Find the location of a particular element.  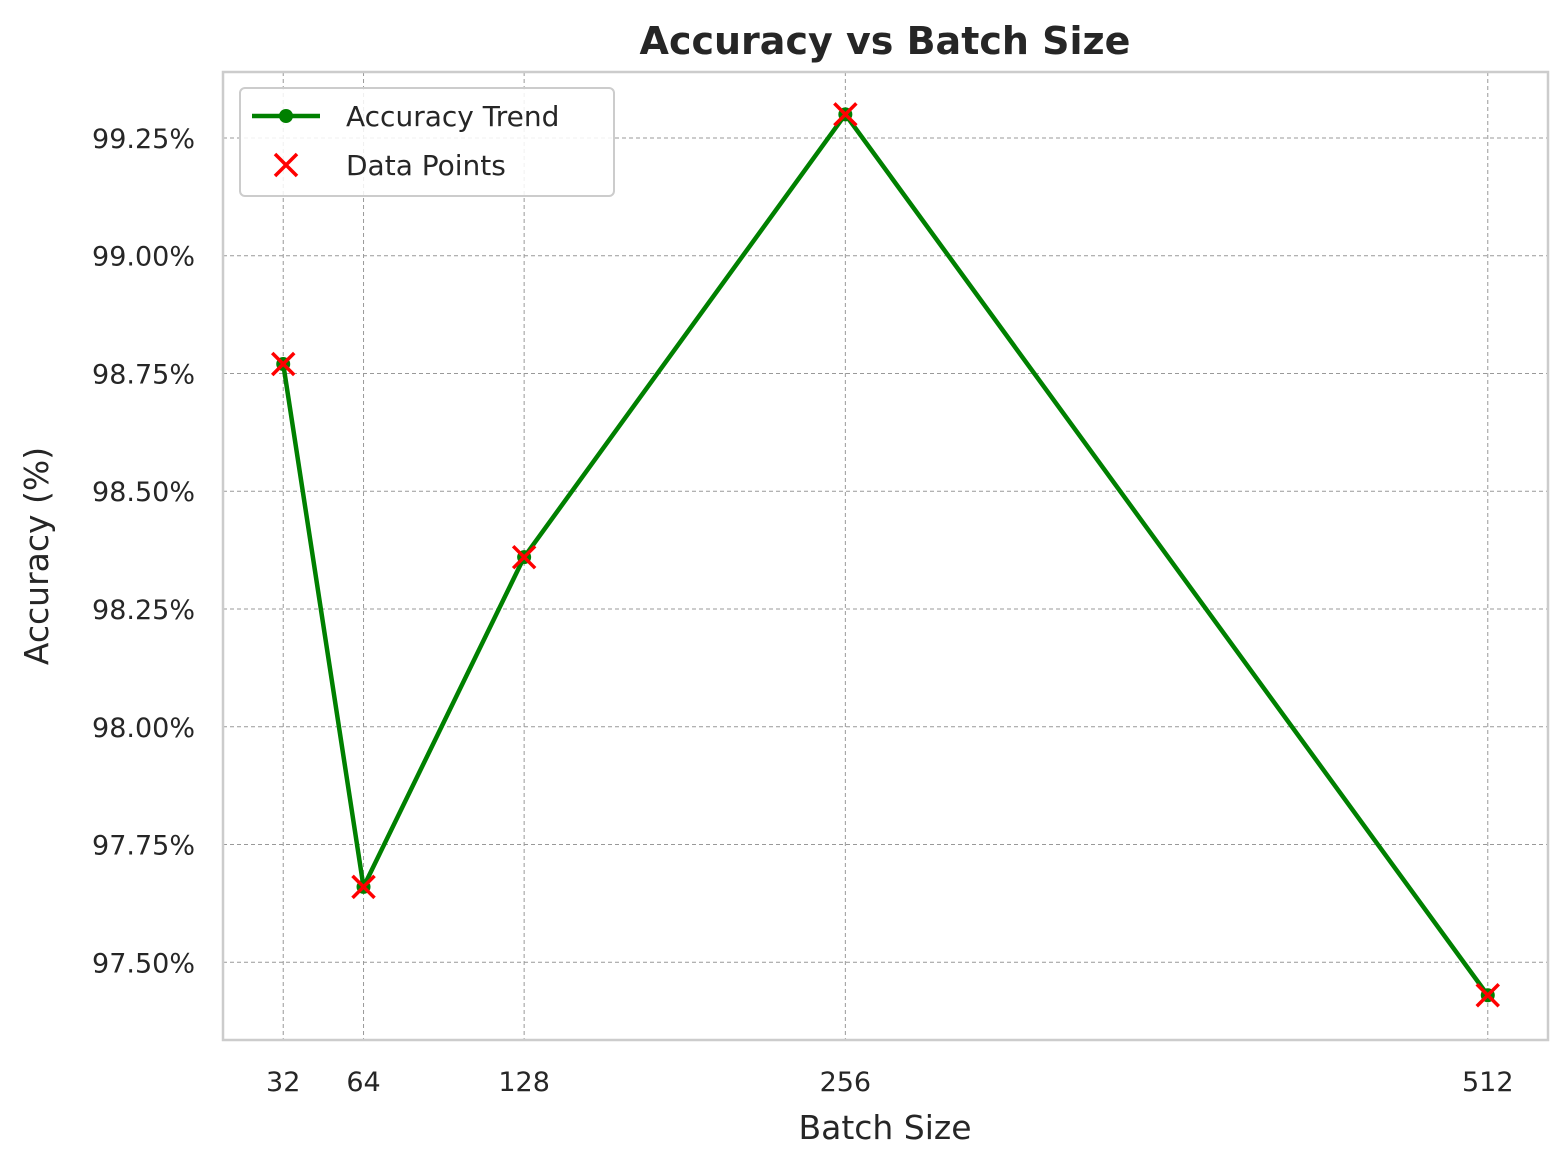

legend: Accuracy Trend Data Points is located at coordinates (427, 142).